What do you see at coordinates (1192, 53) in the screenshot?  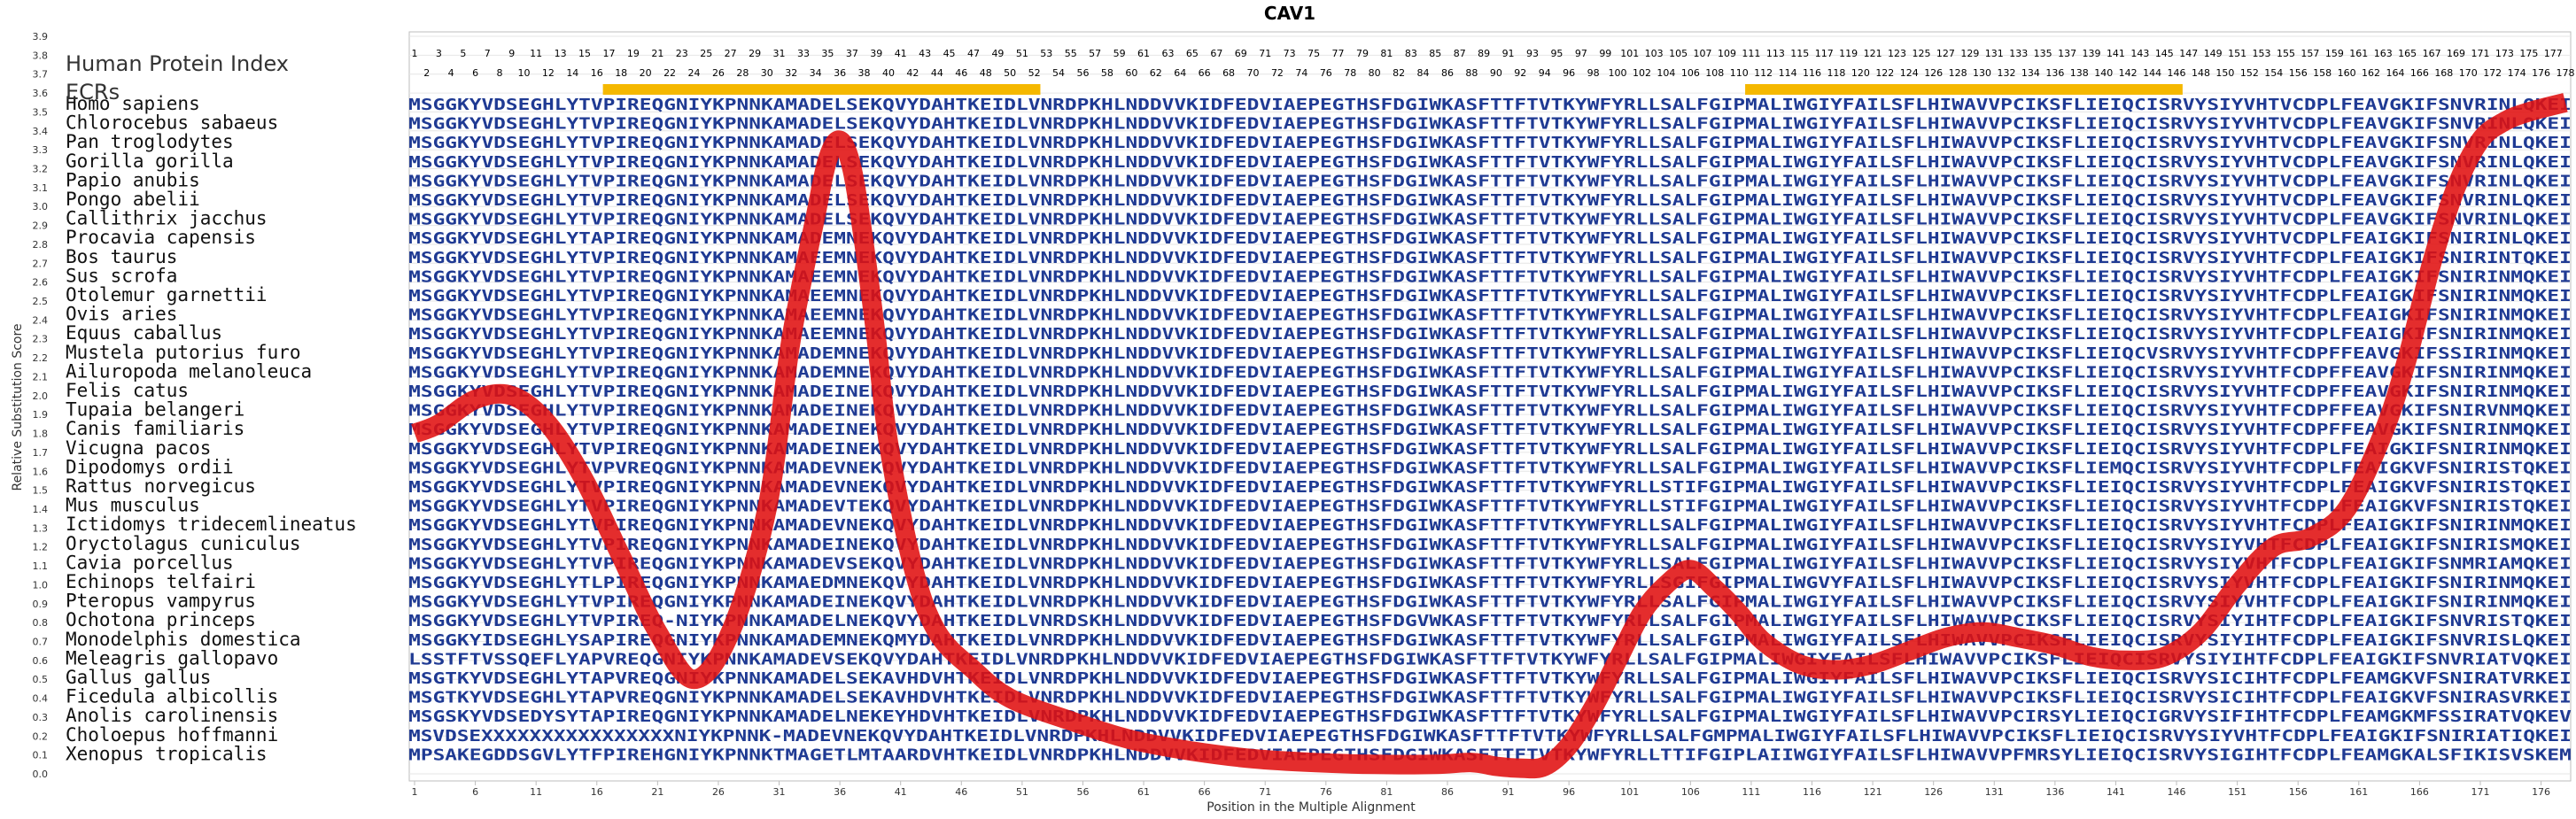 I see `human-index-odd: 65` at bounding box center [1192, 53].